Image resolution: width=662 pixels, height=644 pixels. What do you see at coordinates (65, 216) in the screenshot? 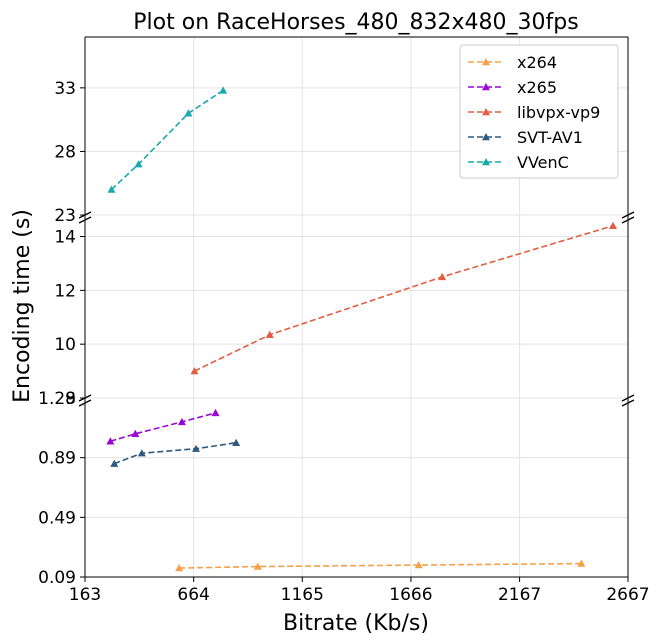
I see `y-tick-label: 23` at bounding box center [65, 216].